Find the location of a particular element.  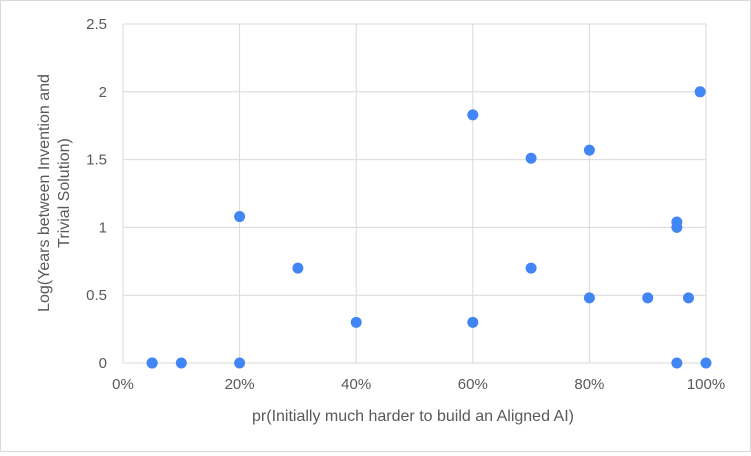

y-tick-label: 1.5 is located at coordinates (96, 160).